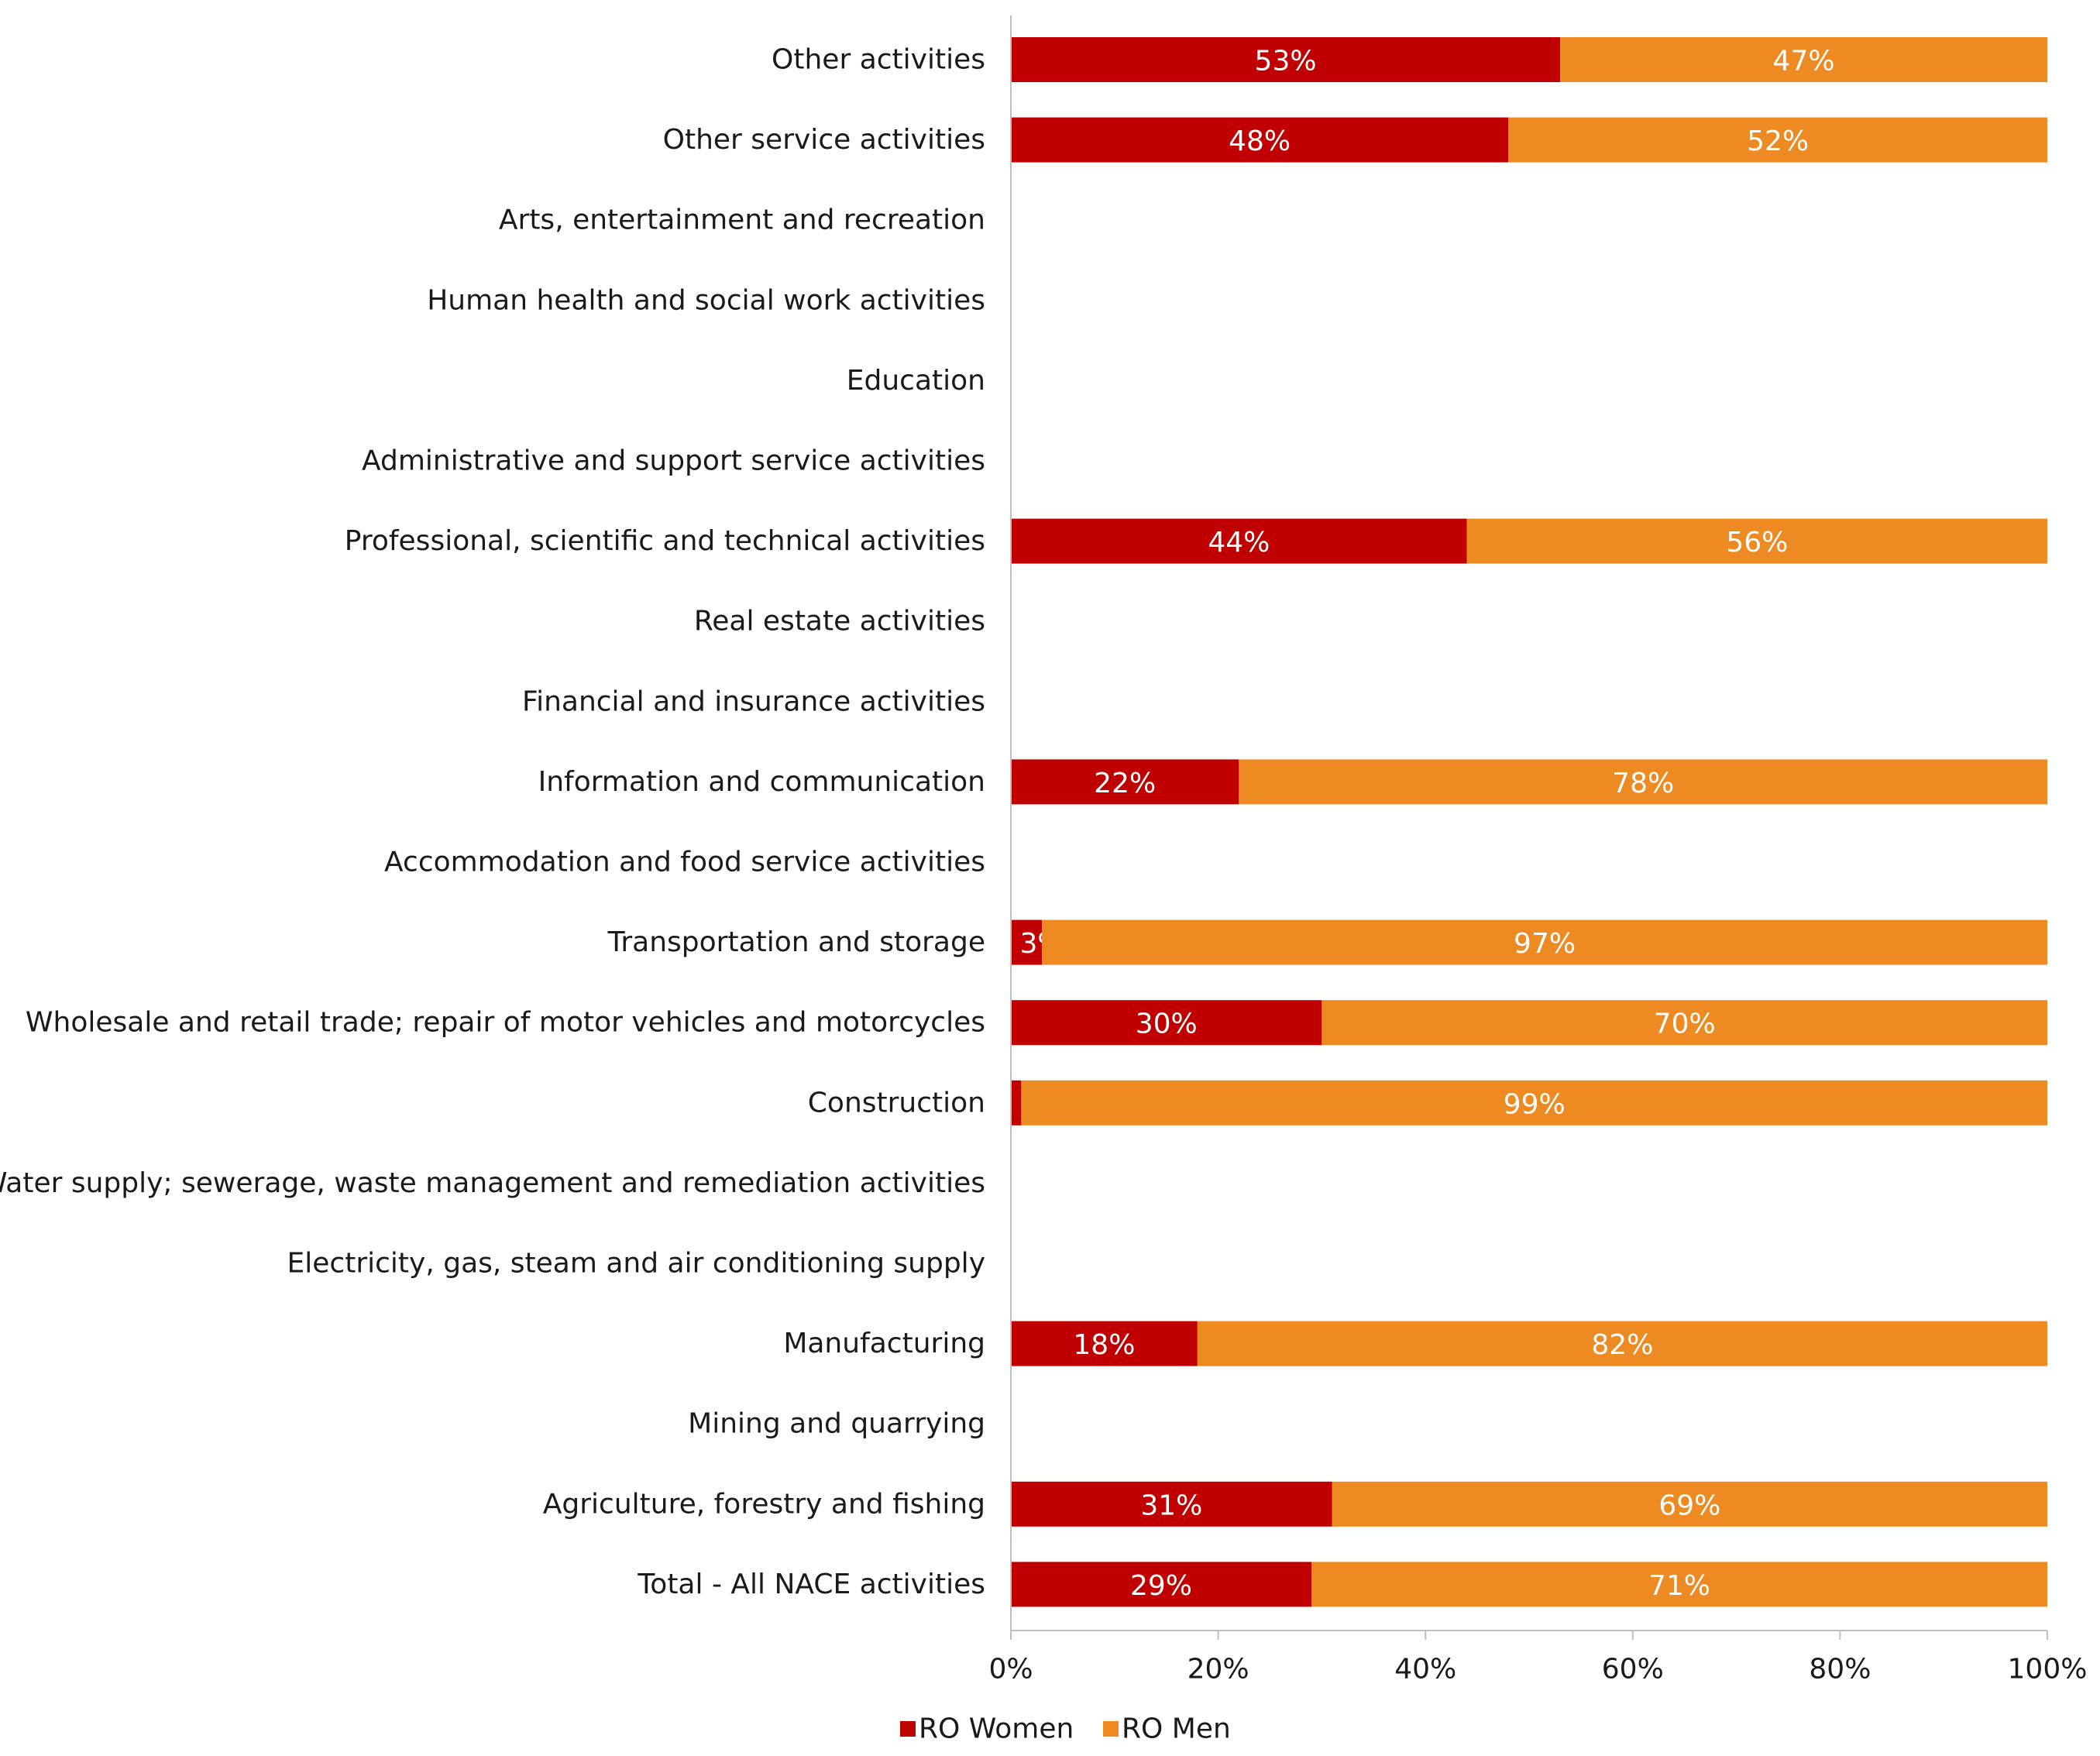 This screenshot has width=2100, height=1756. I want to click on category-label: Real estate activities, so click(839, 621).